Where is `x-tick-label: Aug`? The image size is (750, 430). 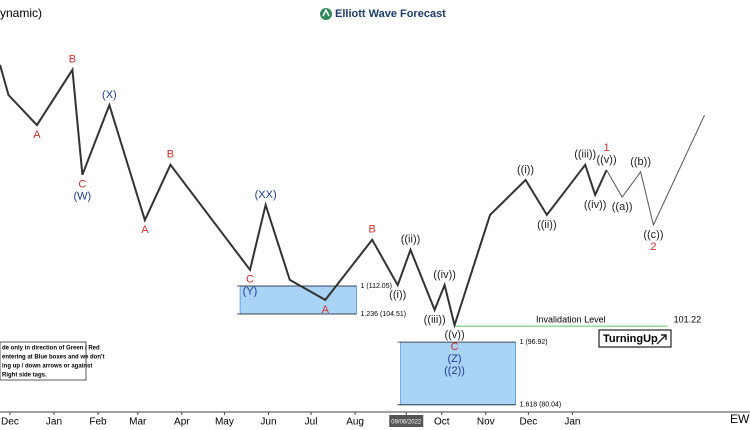 x-tick-label: Aug is located at coordinates (355, 422).